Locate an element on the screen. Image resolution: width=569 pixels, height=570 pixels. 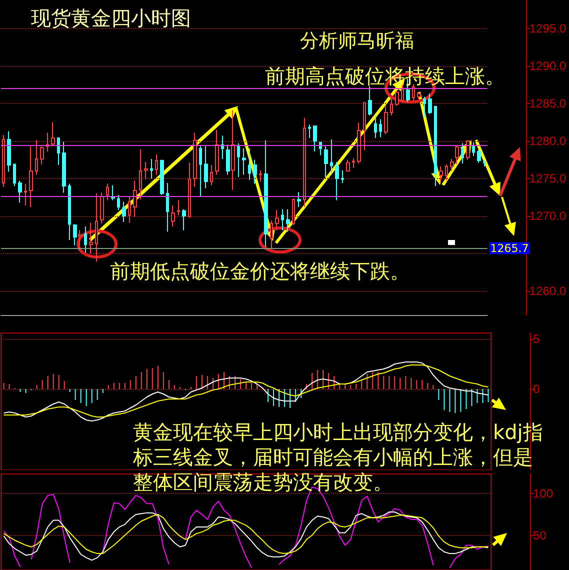
annotation: 前期低点破位金价还将继续下跌。 is located at coordinates (260, 271).